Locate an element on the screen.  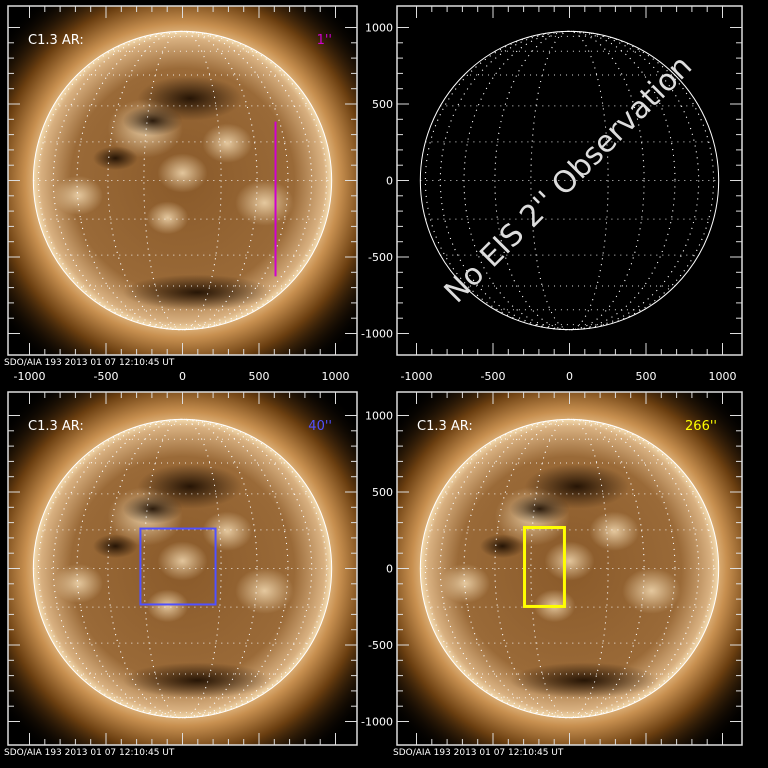
slit-size-label: 266'' is located at coordinates (701, 426).